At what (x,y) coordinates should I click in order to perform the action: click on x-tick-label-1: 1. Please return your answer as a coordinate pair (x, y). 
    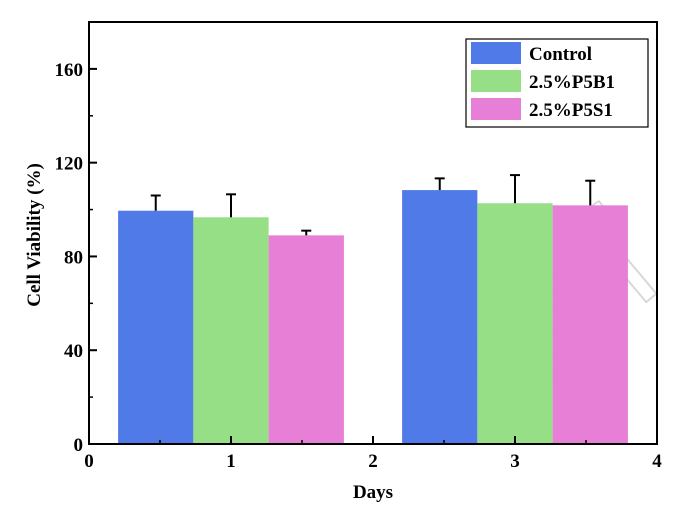
    Looking at the image, I should click on (231, 461).